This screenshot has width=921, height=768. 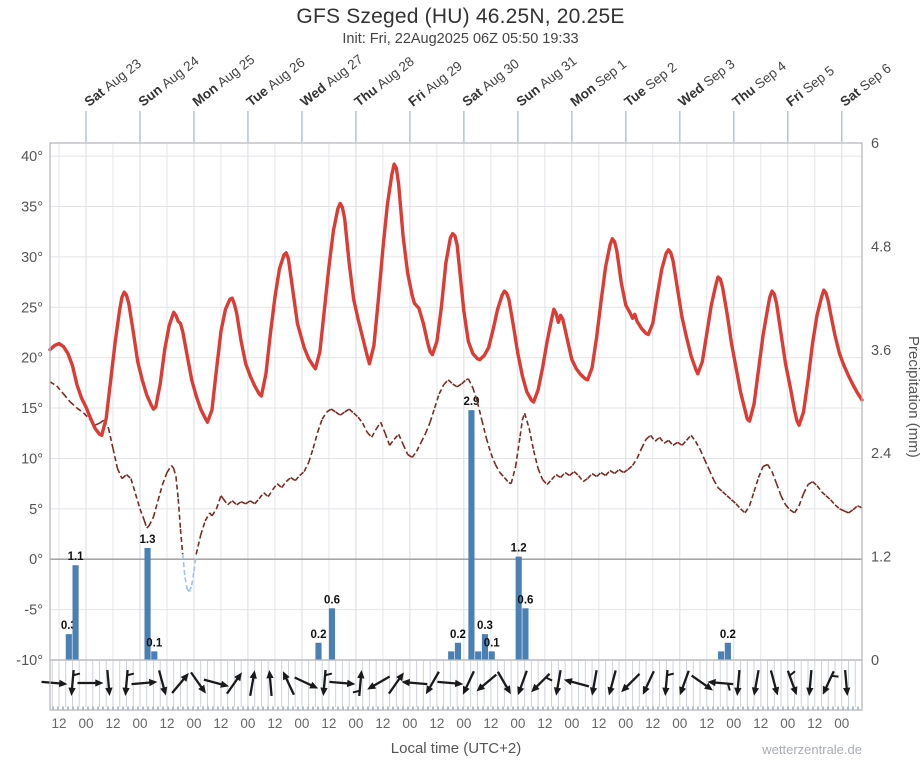 I want to click on day-label: Thu Sep 4, so click(x=759, y=83).